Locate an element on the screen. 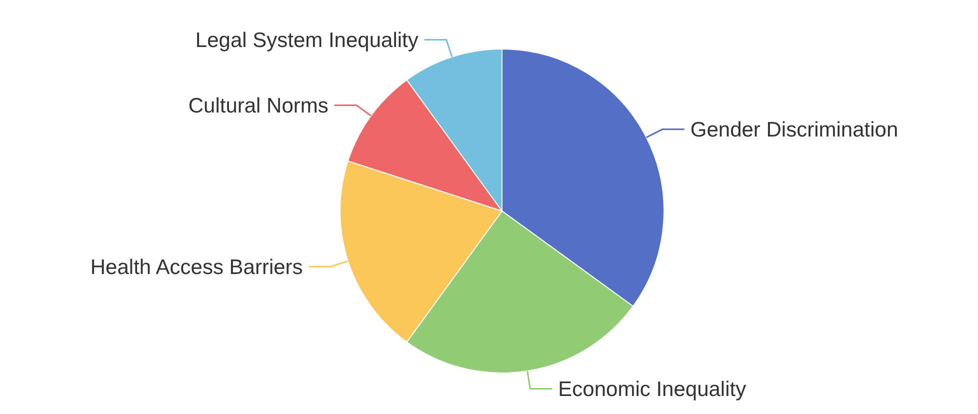 The width and height of the screenshot is (978, 414). slice-label: Legal System Inequality is located at coordinates (307, 40).